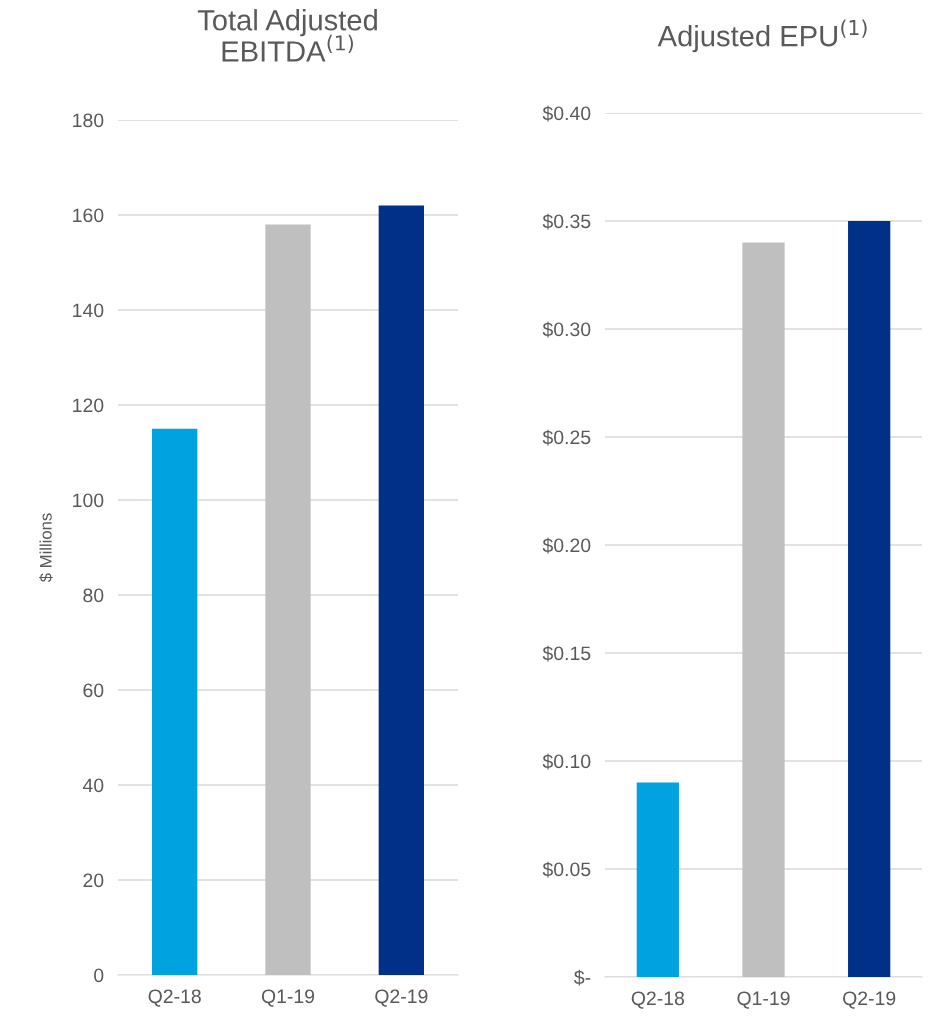 The width and height of the screenshot is (928, 1020). I want to click on y-tick-label: $0.30, so click(566, 329).